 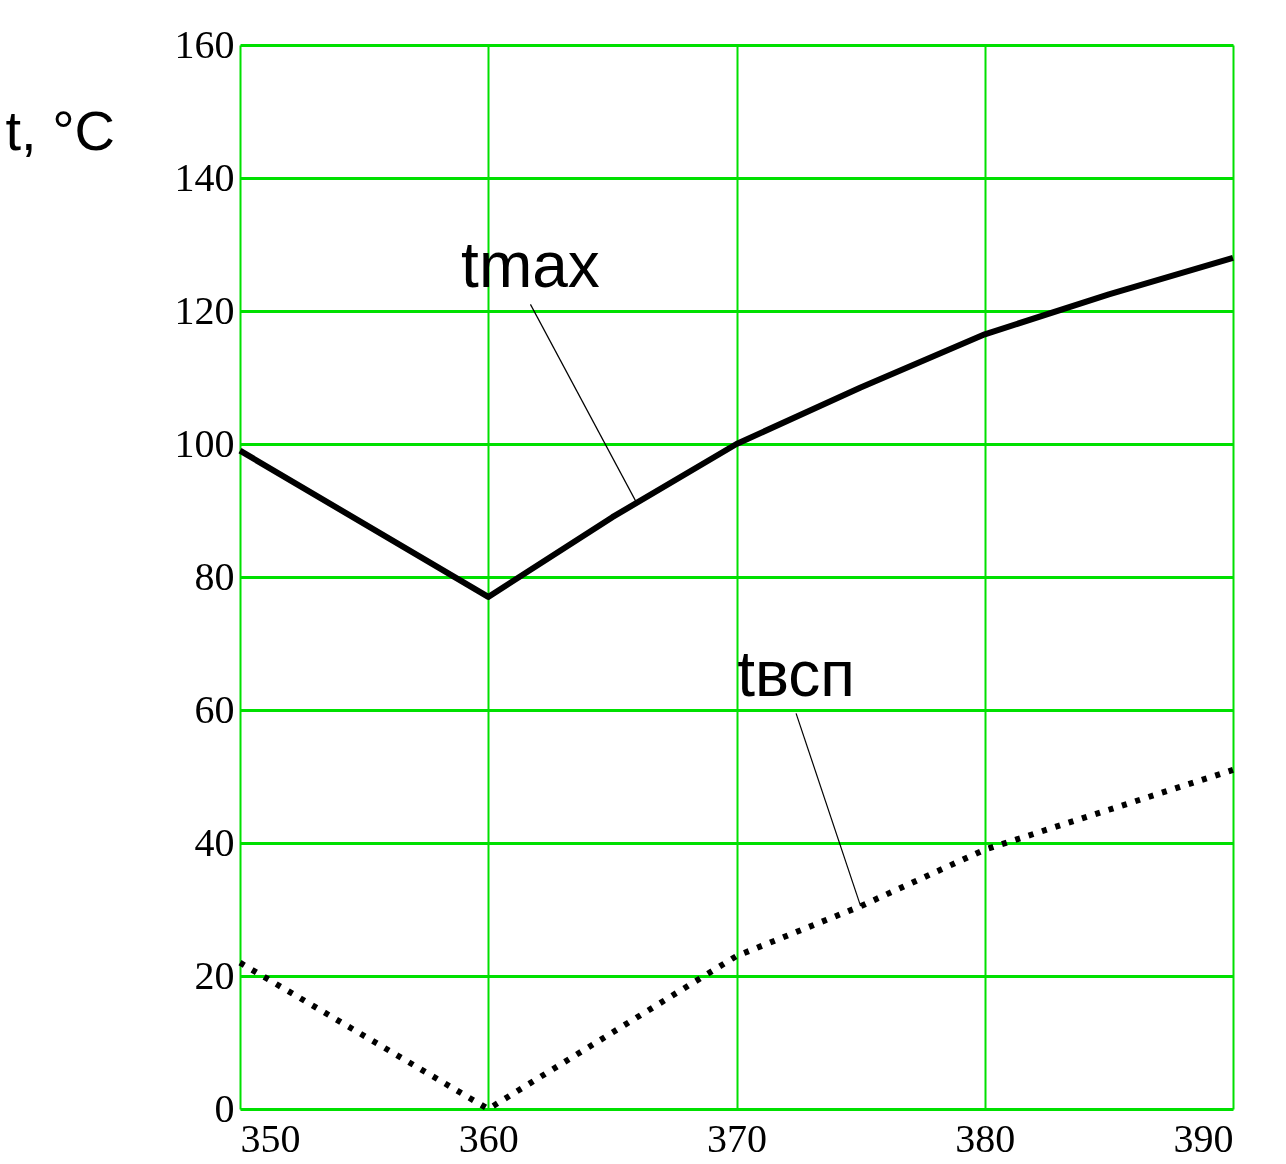 What do you see at coordinates (270, 1138) in the screenshot?
I see `x-tick-label: 350` at bounding box center [270, 1138].